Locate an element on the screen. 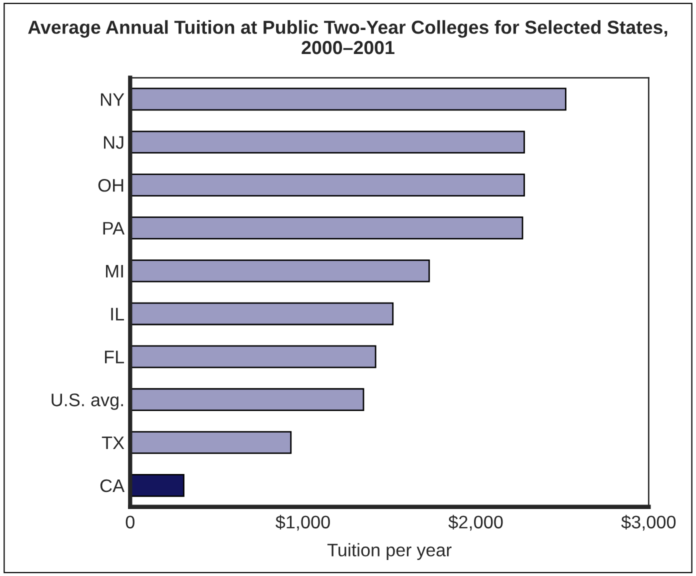 This screenshot has width=696, height=576. x-tick-label: $2,000 is located at coordinates (475, 522).